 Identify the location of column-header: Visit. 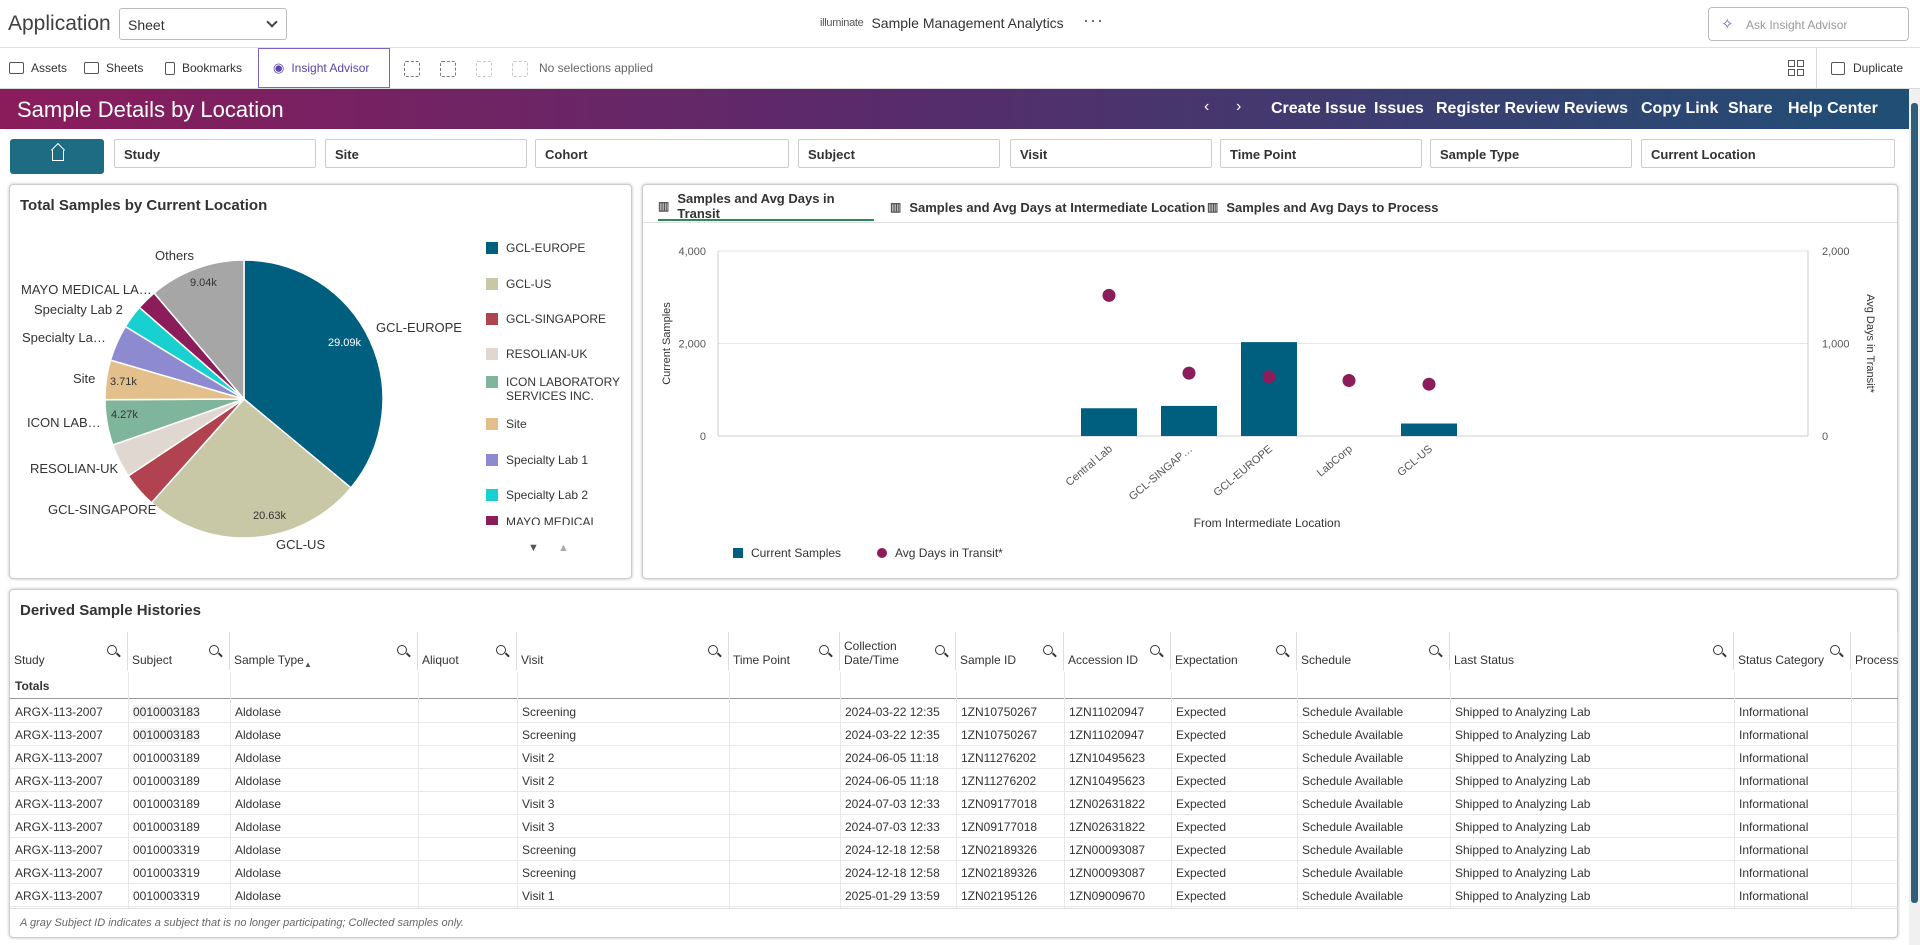
(623, 651).